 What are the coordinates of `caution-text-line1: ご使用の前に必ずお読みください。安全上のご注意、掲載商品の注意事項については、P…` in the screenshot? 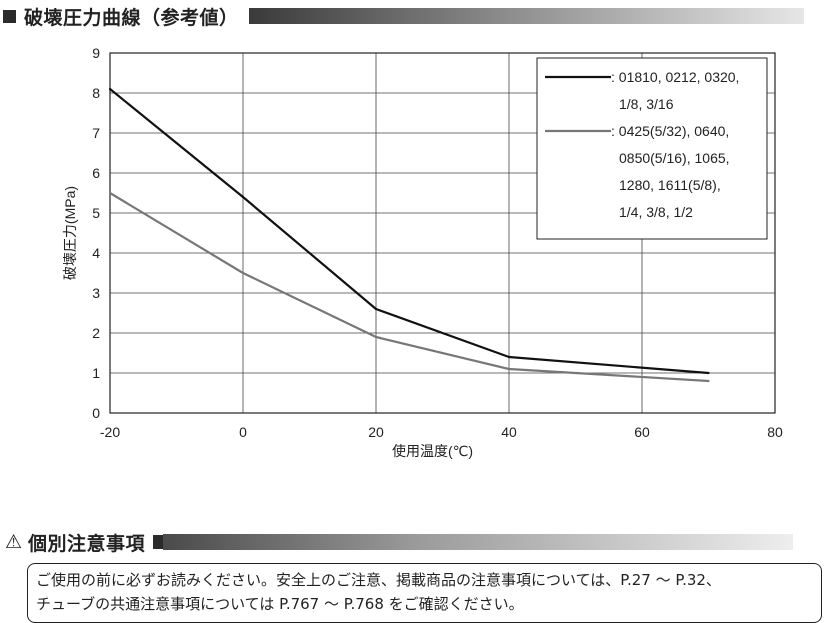 It's located at (378, 580).